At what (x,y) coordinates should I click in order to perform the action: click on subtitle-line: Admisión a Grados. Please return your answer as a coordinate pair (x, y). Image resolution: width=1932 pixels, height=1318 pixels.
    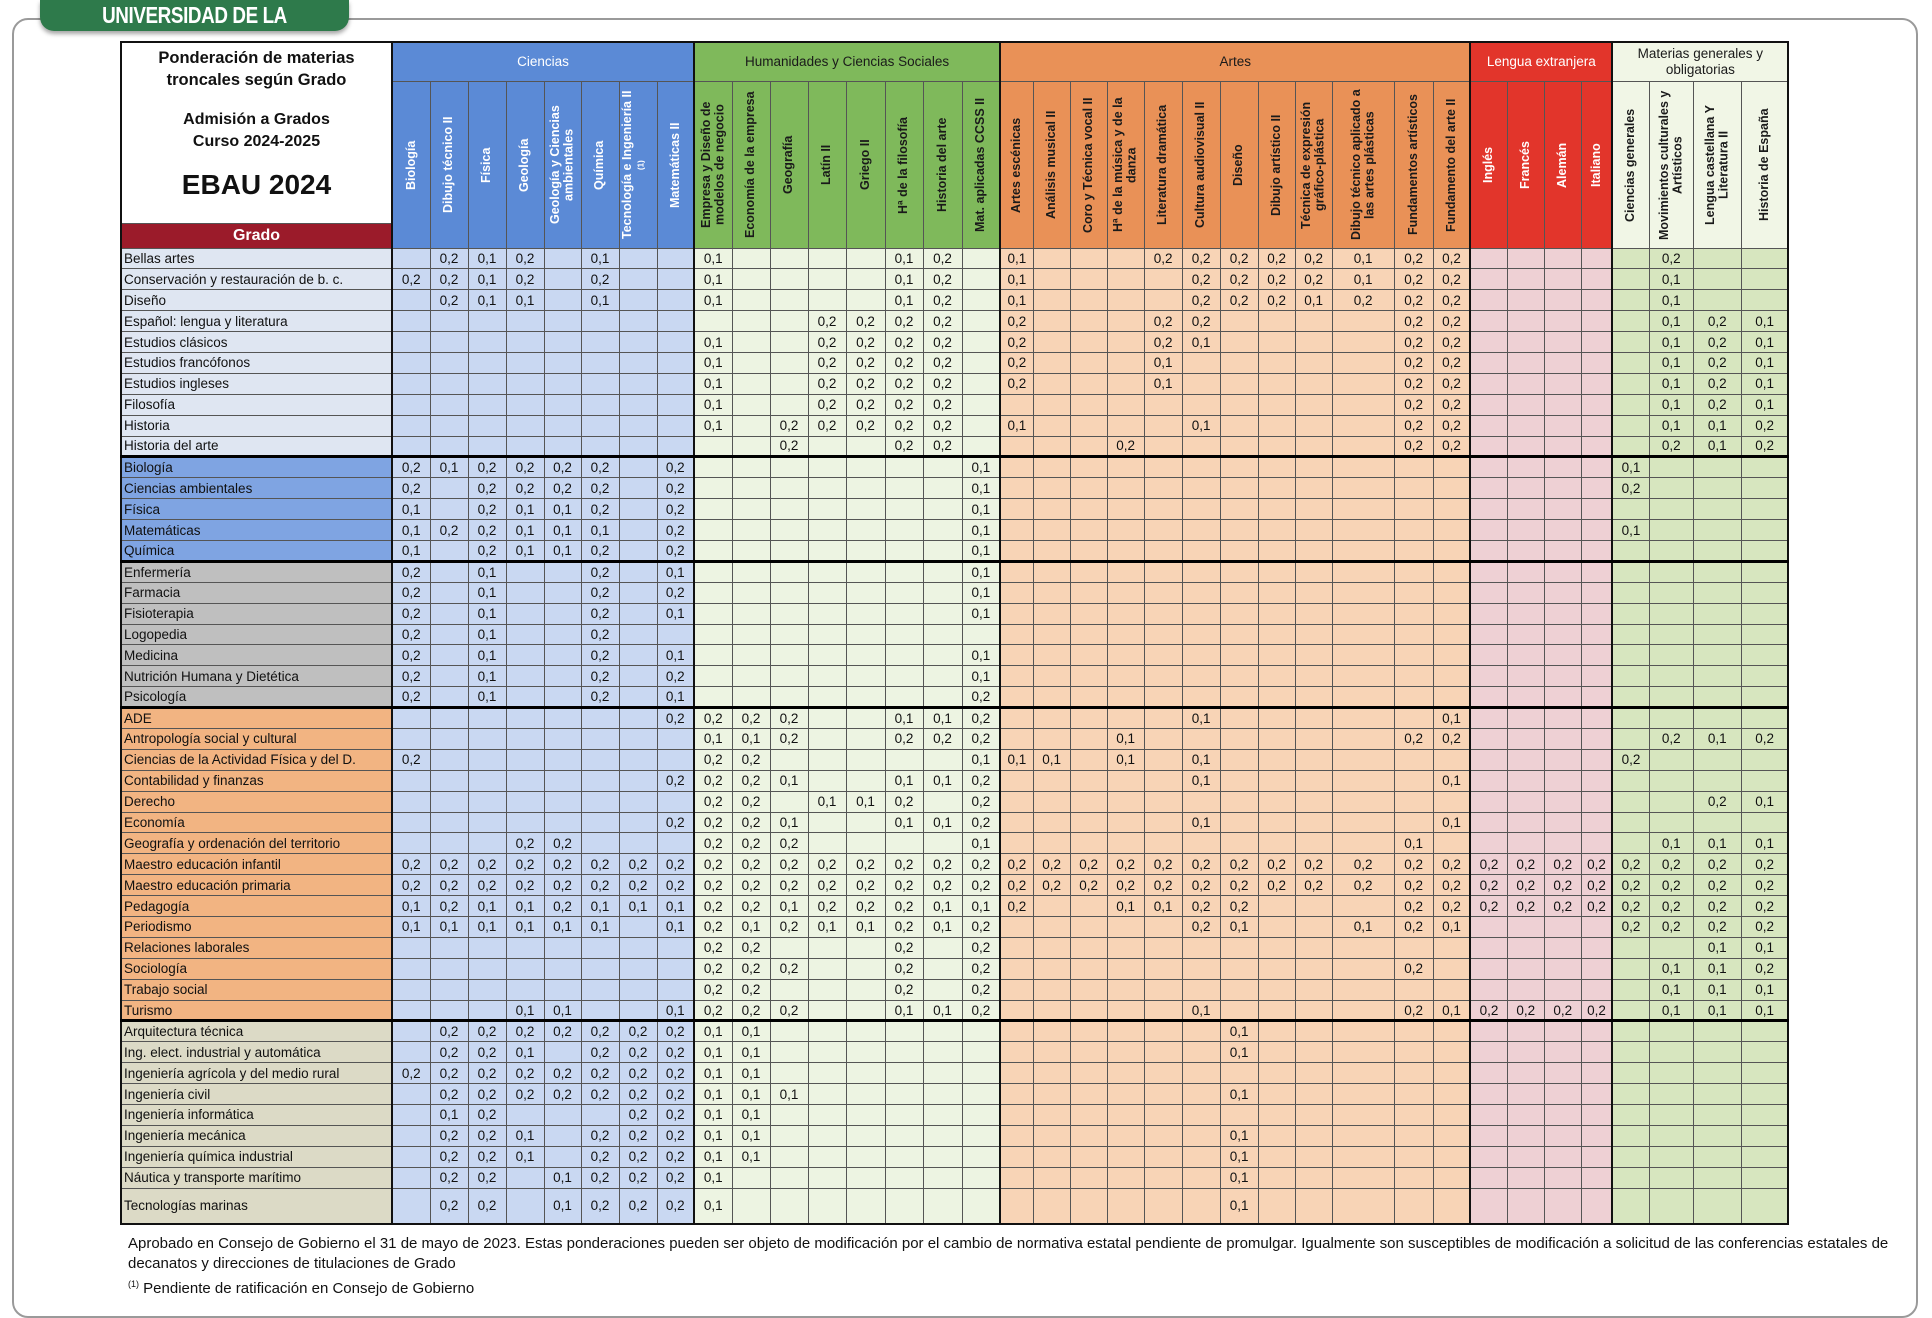
    Looking at the image, I should click on (256, 119).